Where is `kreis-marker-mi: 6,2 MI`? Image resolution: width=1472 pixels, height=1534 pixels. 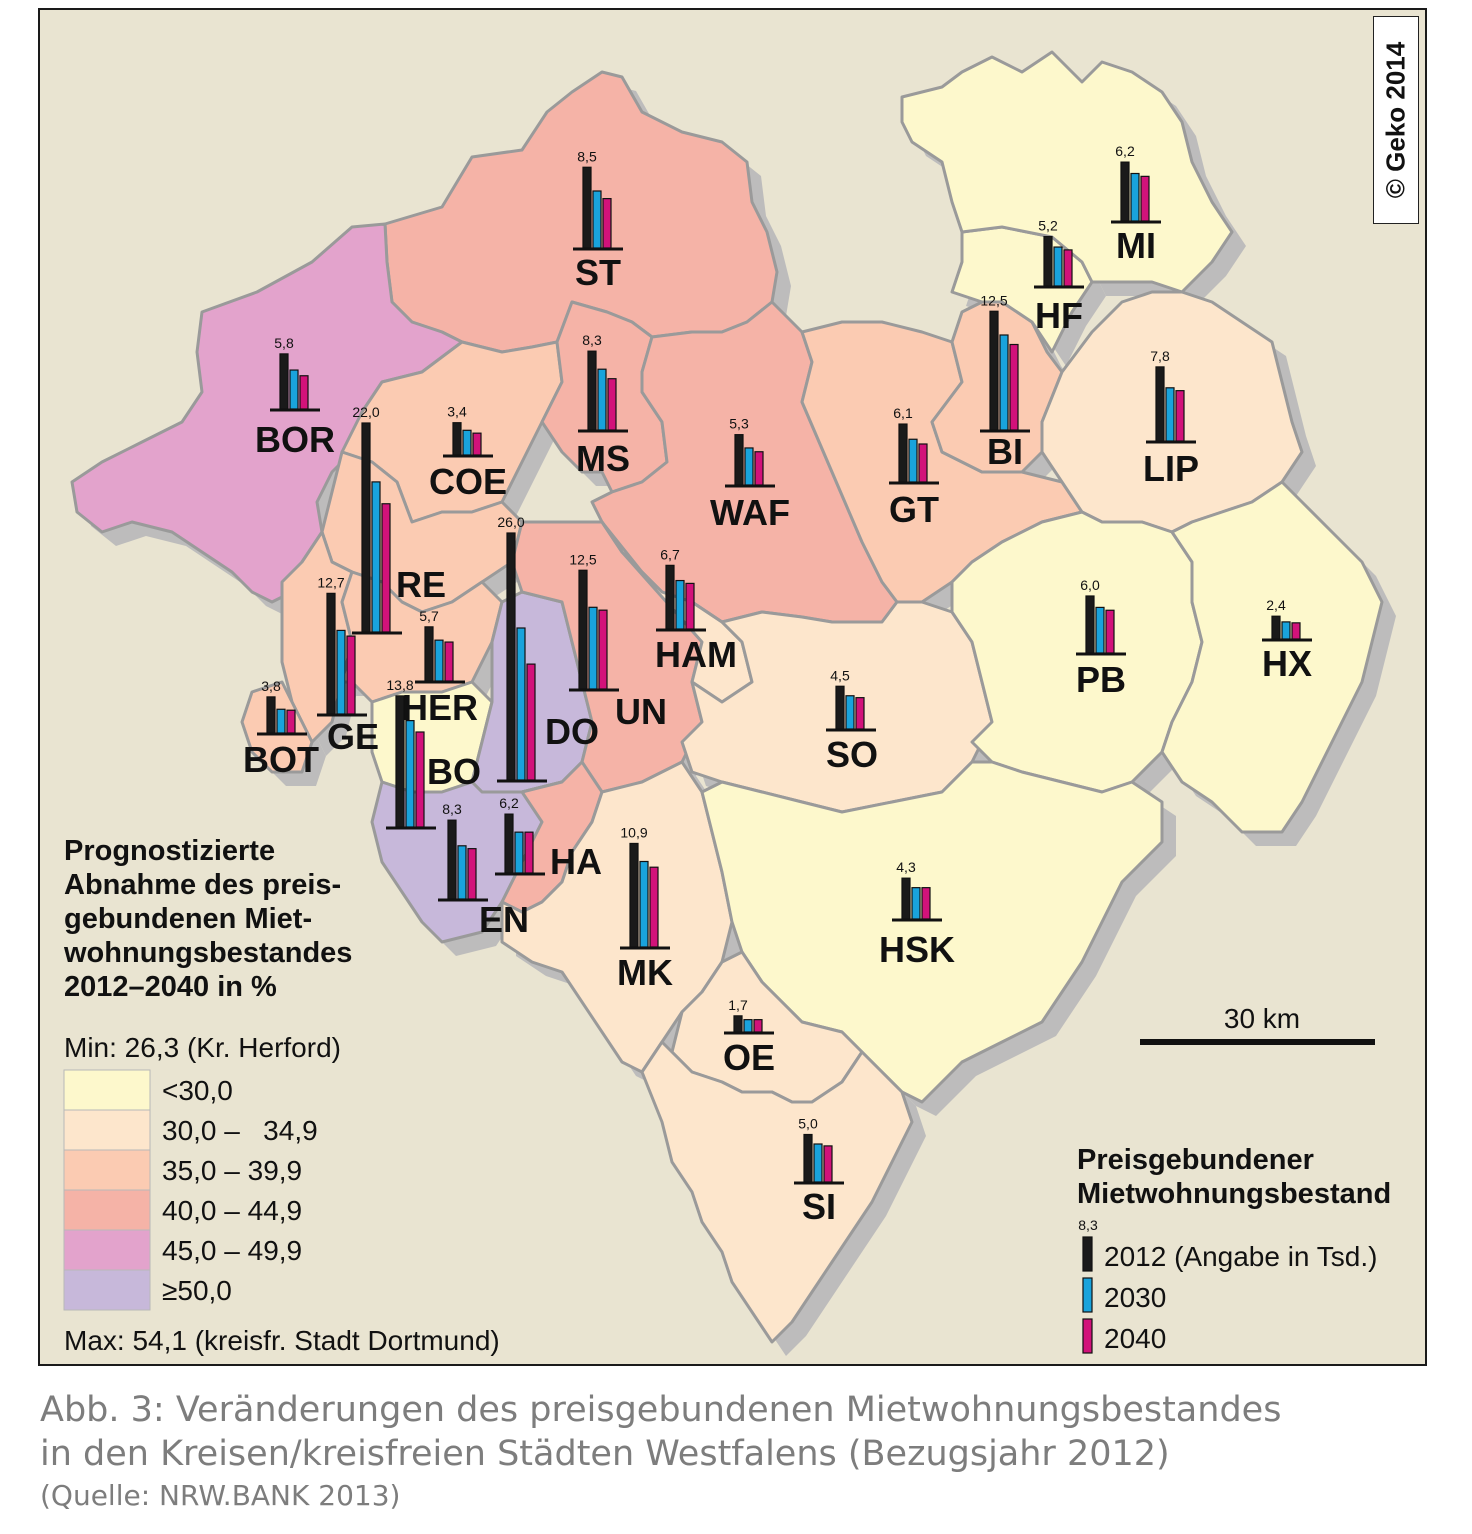
kreis-marker-mi: 6,2 MI is located at coordinates (1136, 204).